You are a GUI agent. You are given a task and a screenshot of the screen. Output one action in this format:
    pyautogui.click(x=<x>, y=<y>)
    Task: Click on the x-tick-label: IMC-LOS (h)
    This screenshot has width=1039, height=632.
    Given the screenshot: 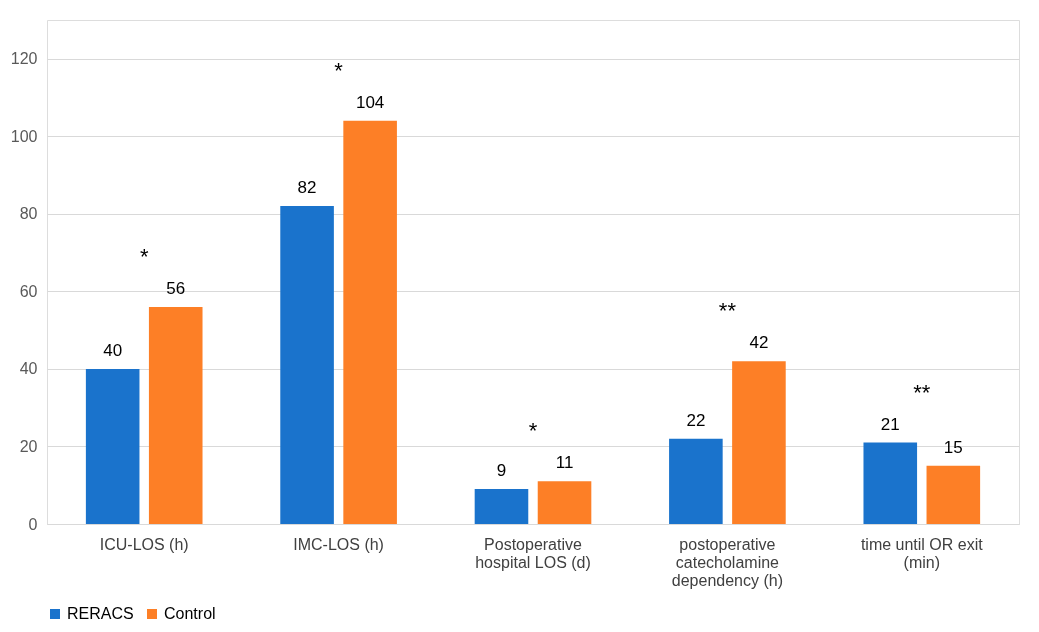 What is the action you would take?
    pyautogui.click(x=338, y=544)
    